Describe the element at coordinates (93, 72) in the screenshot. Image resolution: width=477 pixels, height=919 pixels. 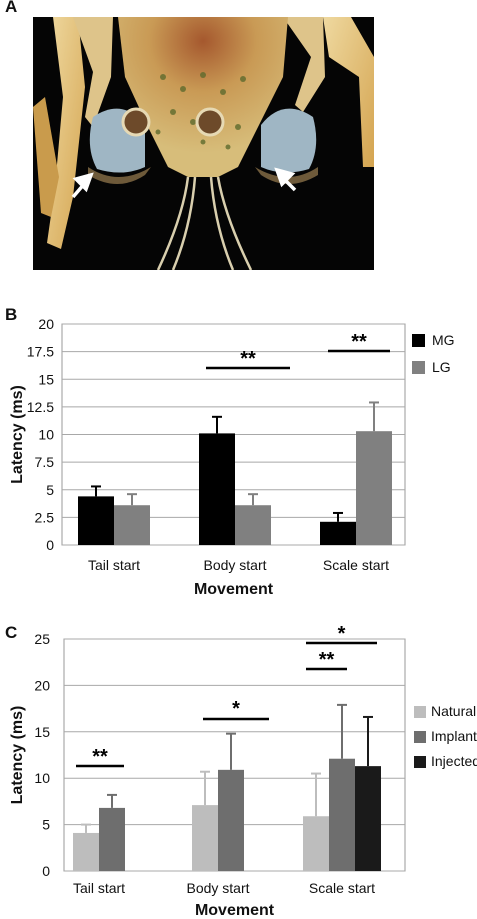
I see `left-upper-leg` at that location.